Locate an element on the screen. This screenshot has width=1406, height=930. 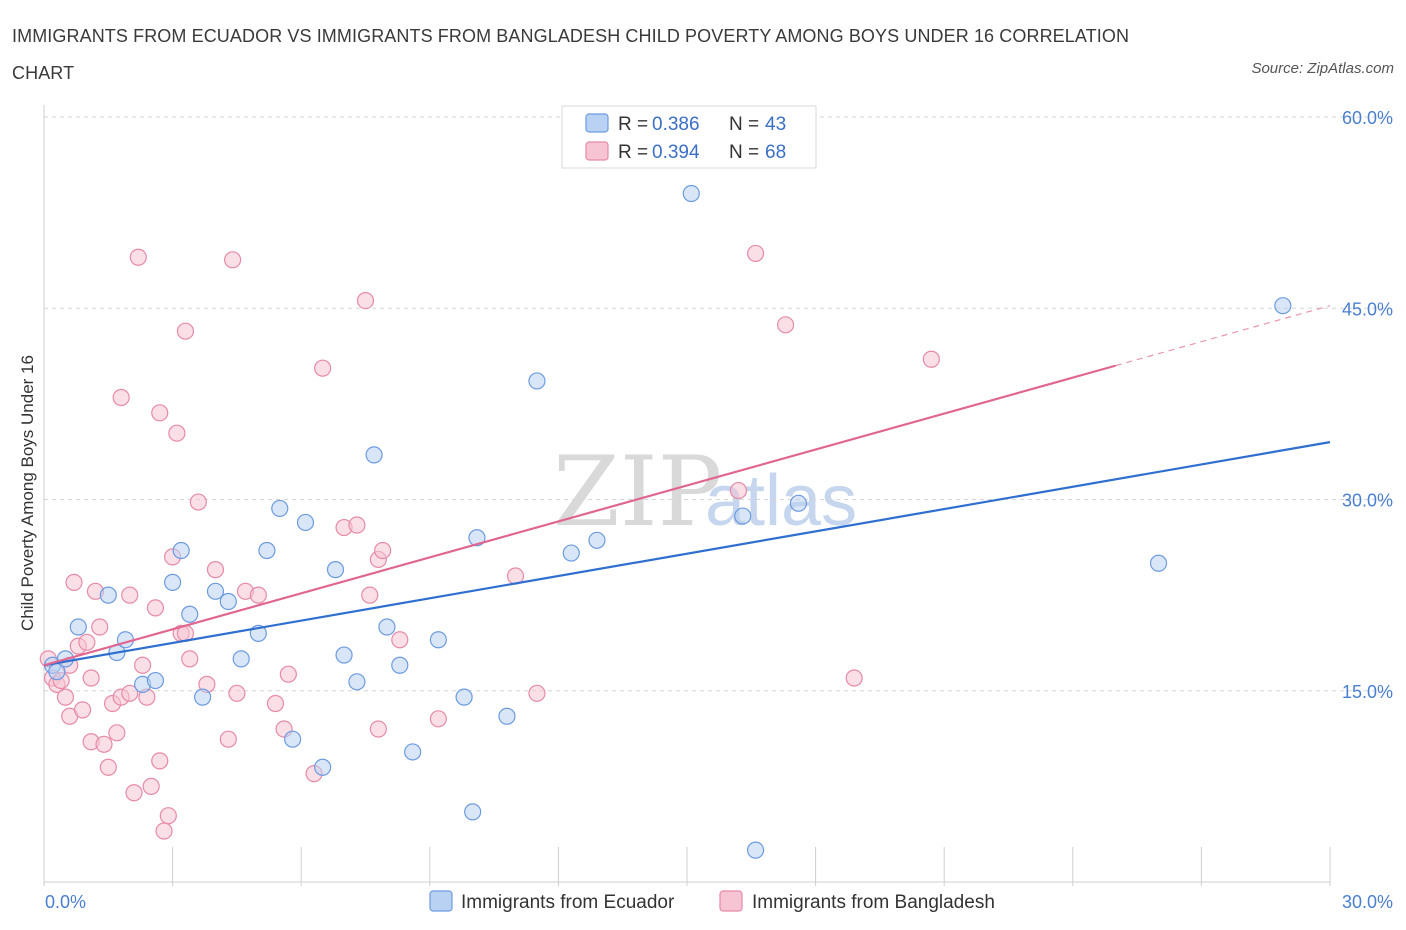
y-tick-label-45: 45.0% is located at coordinates (1367, 309).